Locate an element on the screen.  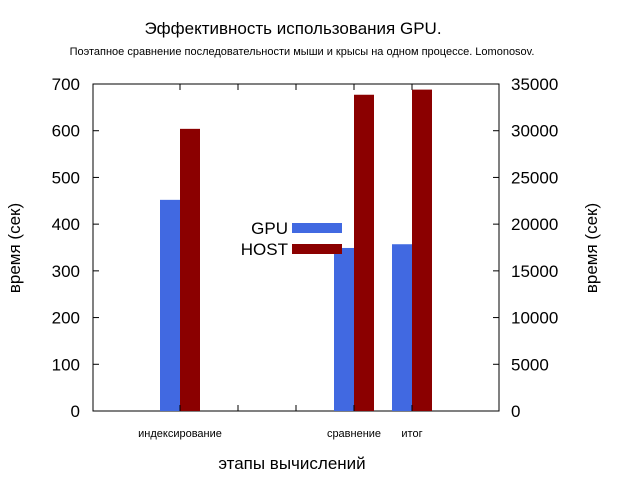
legend-swatch-gpu is located at coordinates (317, 228).